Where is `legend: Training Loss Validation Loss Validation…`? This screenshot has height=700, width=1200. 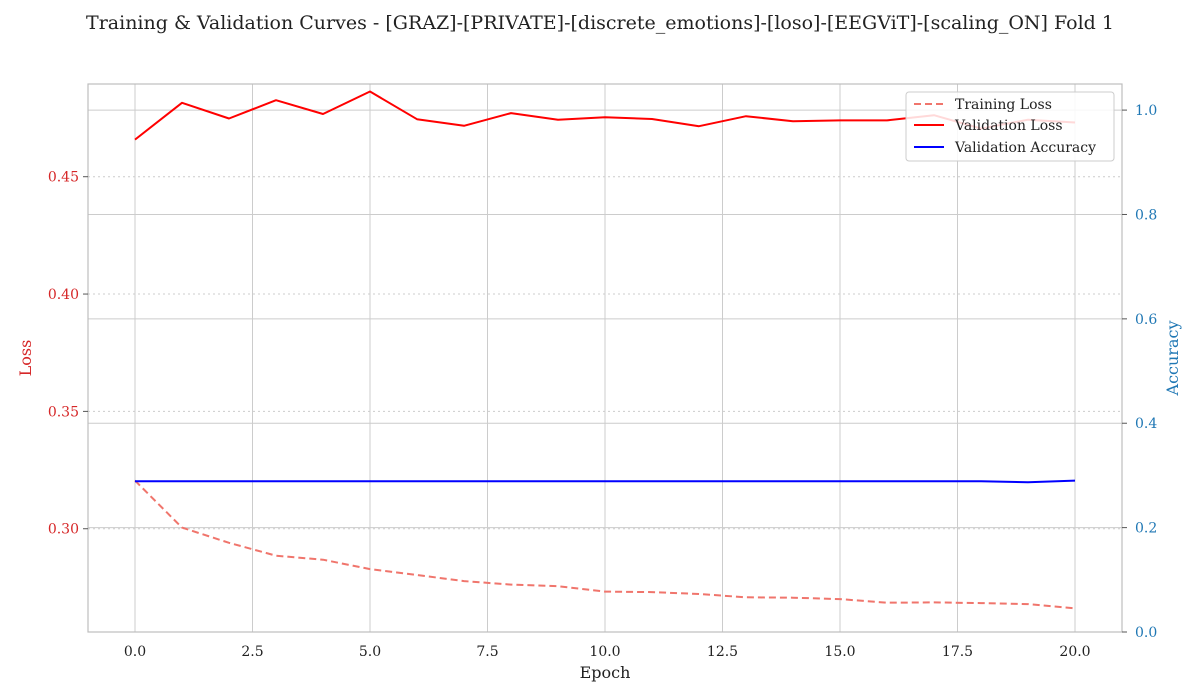 legend: Training Loss Validation Loss Validation… is located at coordinates (1010, 126).